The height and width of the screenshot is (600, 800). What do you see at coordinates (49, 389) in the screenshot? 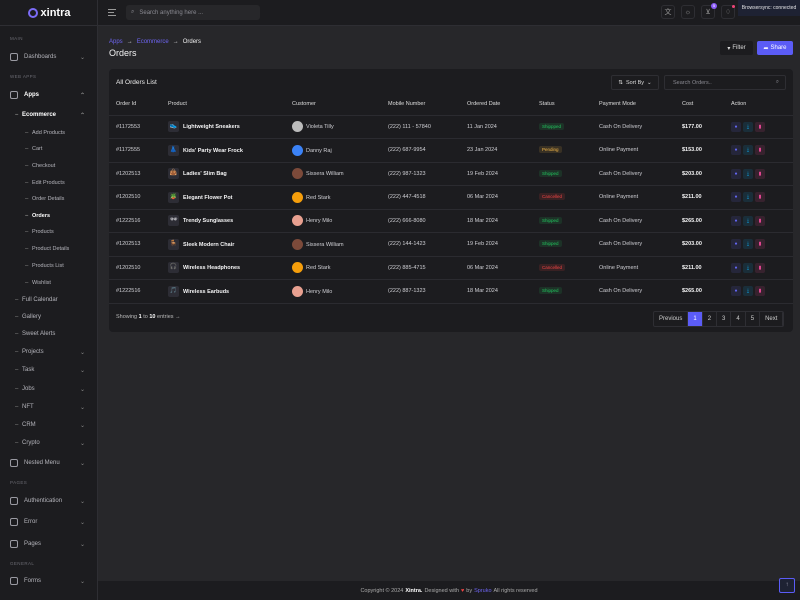
I see `sidebar-item-jobs: – Jobs ⌄` at bounding box center [49, 389].